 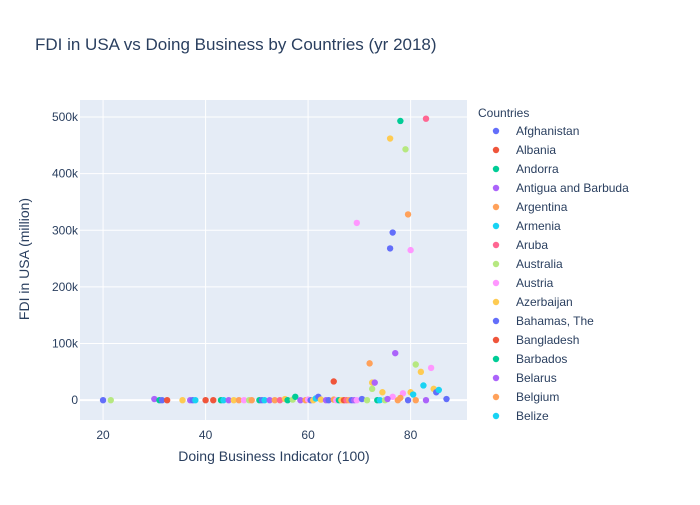 What do you see at coordinates (537, 169) in the screenshot?
I see `legend-label: Andorra` at bounding box center [537, 169].